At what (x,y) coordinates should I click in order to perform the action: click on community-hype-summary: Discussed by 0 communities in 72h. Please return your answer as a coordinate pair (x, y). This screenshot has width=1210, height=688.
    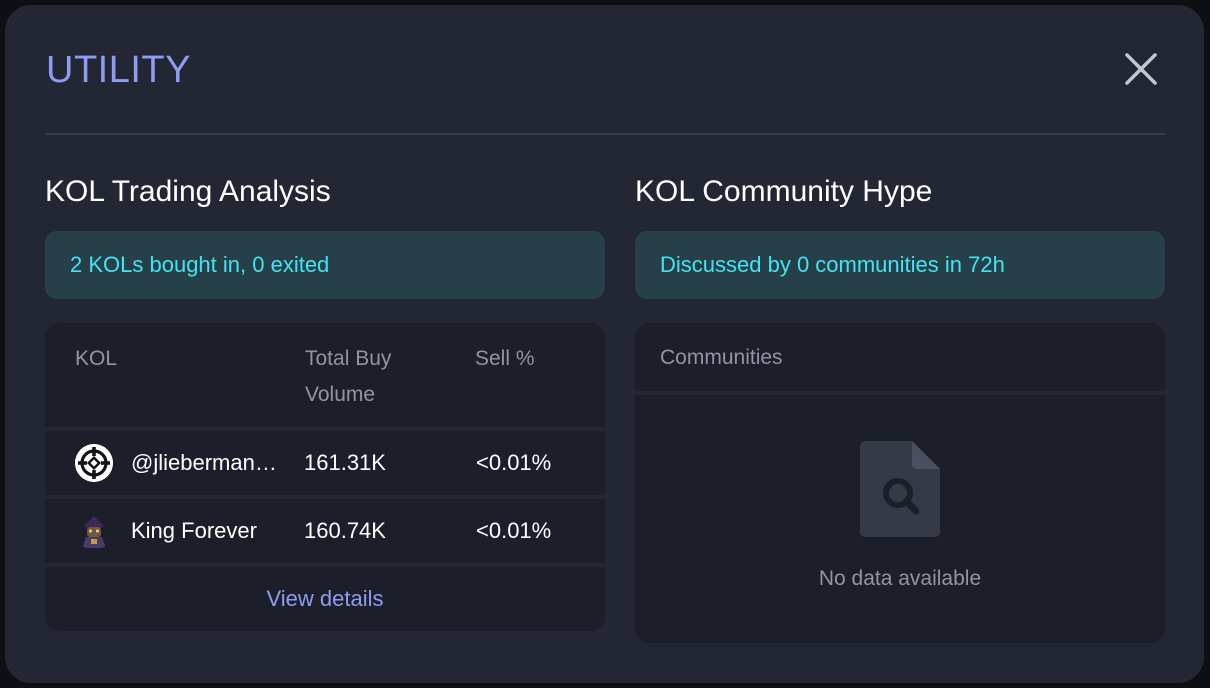
    Looking at the image, I should click on (900, 265).